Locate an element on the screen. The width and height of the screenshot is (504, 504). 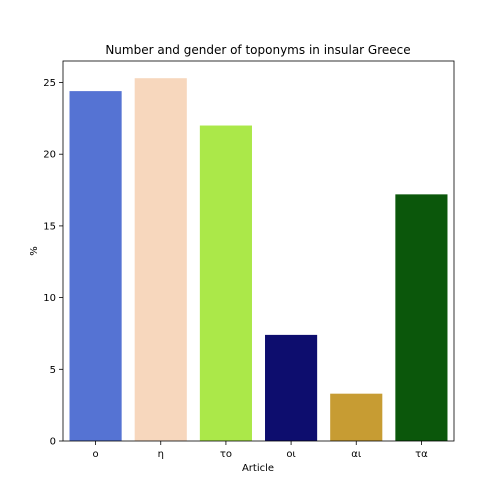
x-tick-label: αι is located at coordinates (356, 454).